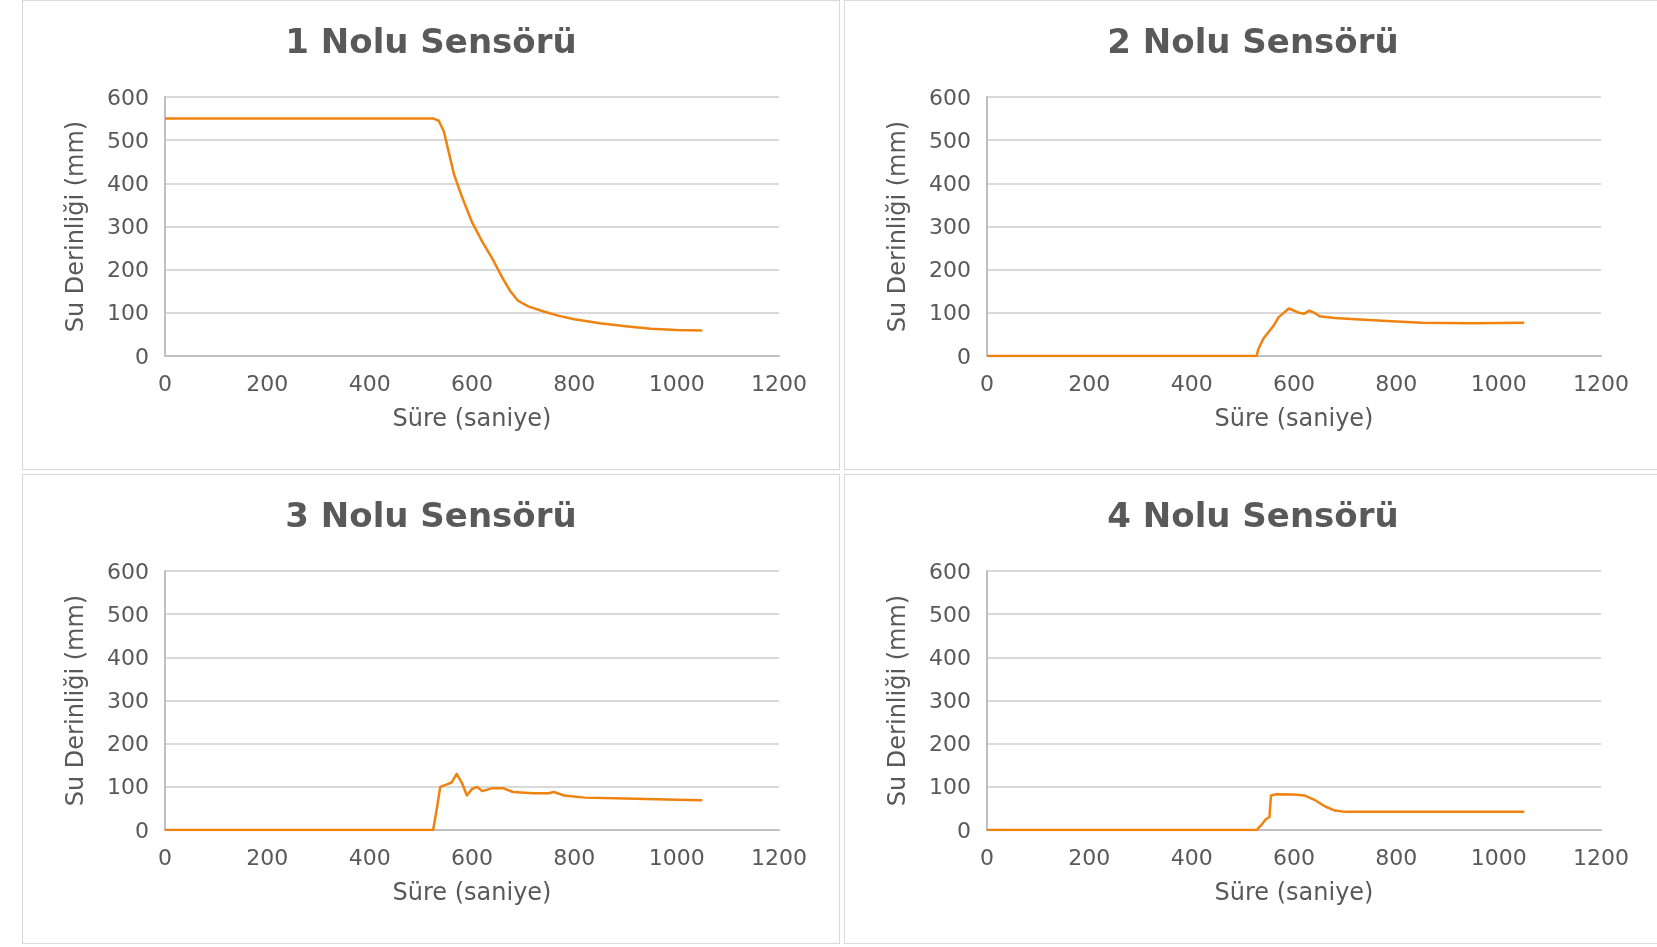 The image size is (1657, 947). Describe the element at coordinates (431, 41) in the screenshot. I see `chart-title: 1 Nolu Sensörü` at that location.